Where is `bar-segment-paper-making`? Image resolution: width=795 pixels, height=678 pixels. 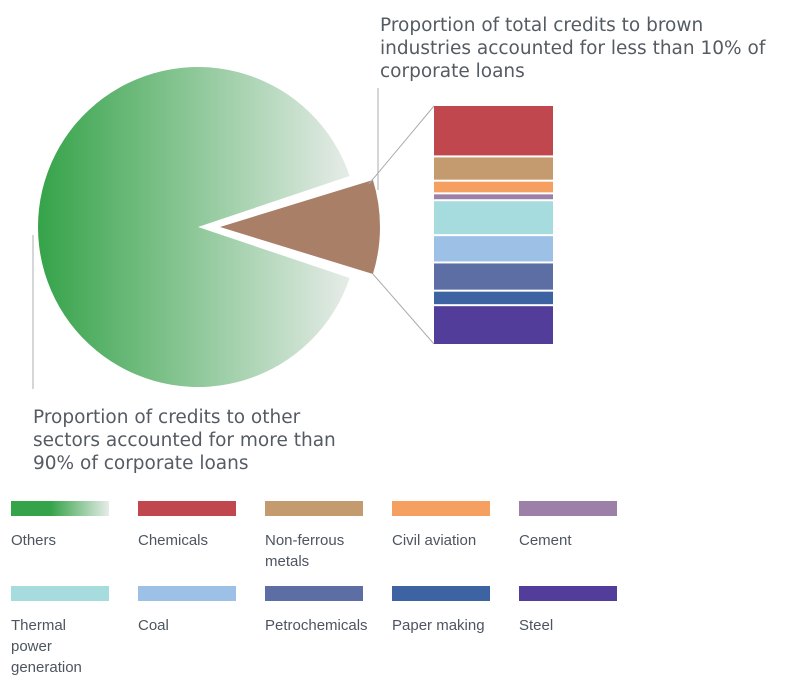 bar-segment-paper-making is located at coordinates (493, 298).